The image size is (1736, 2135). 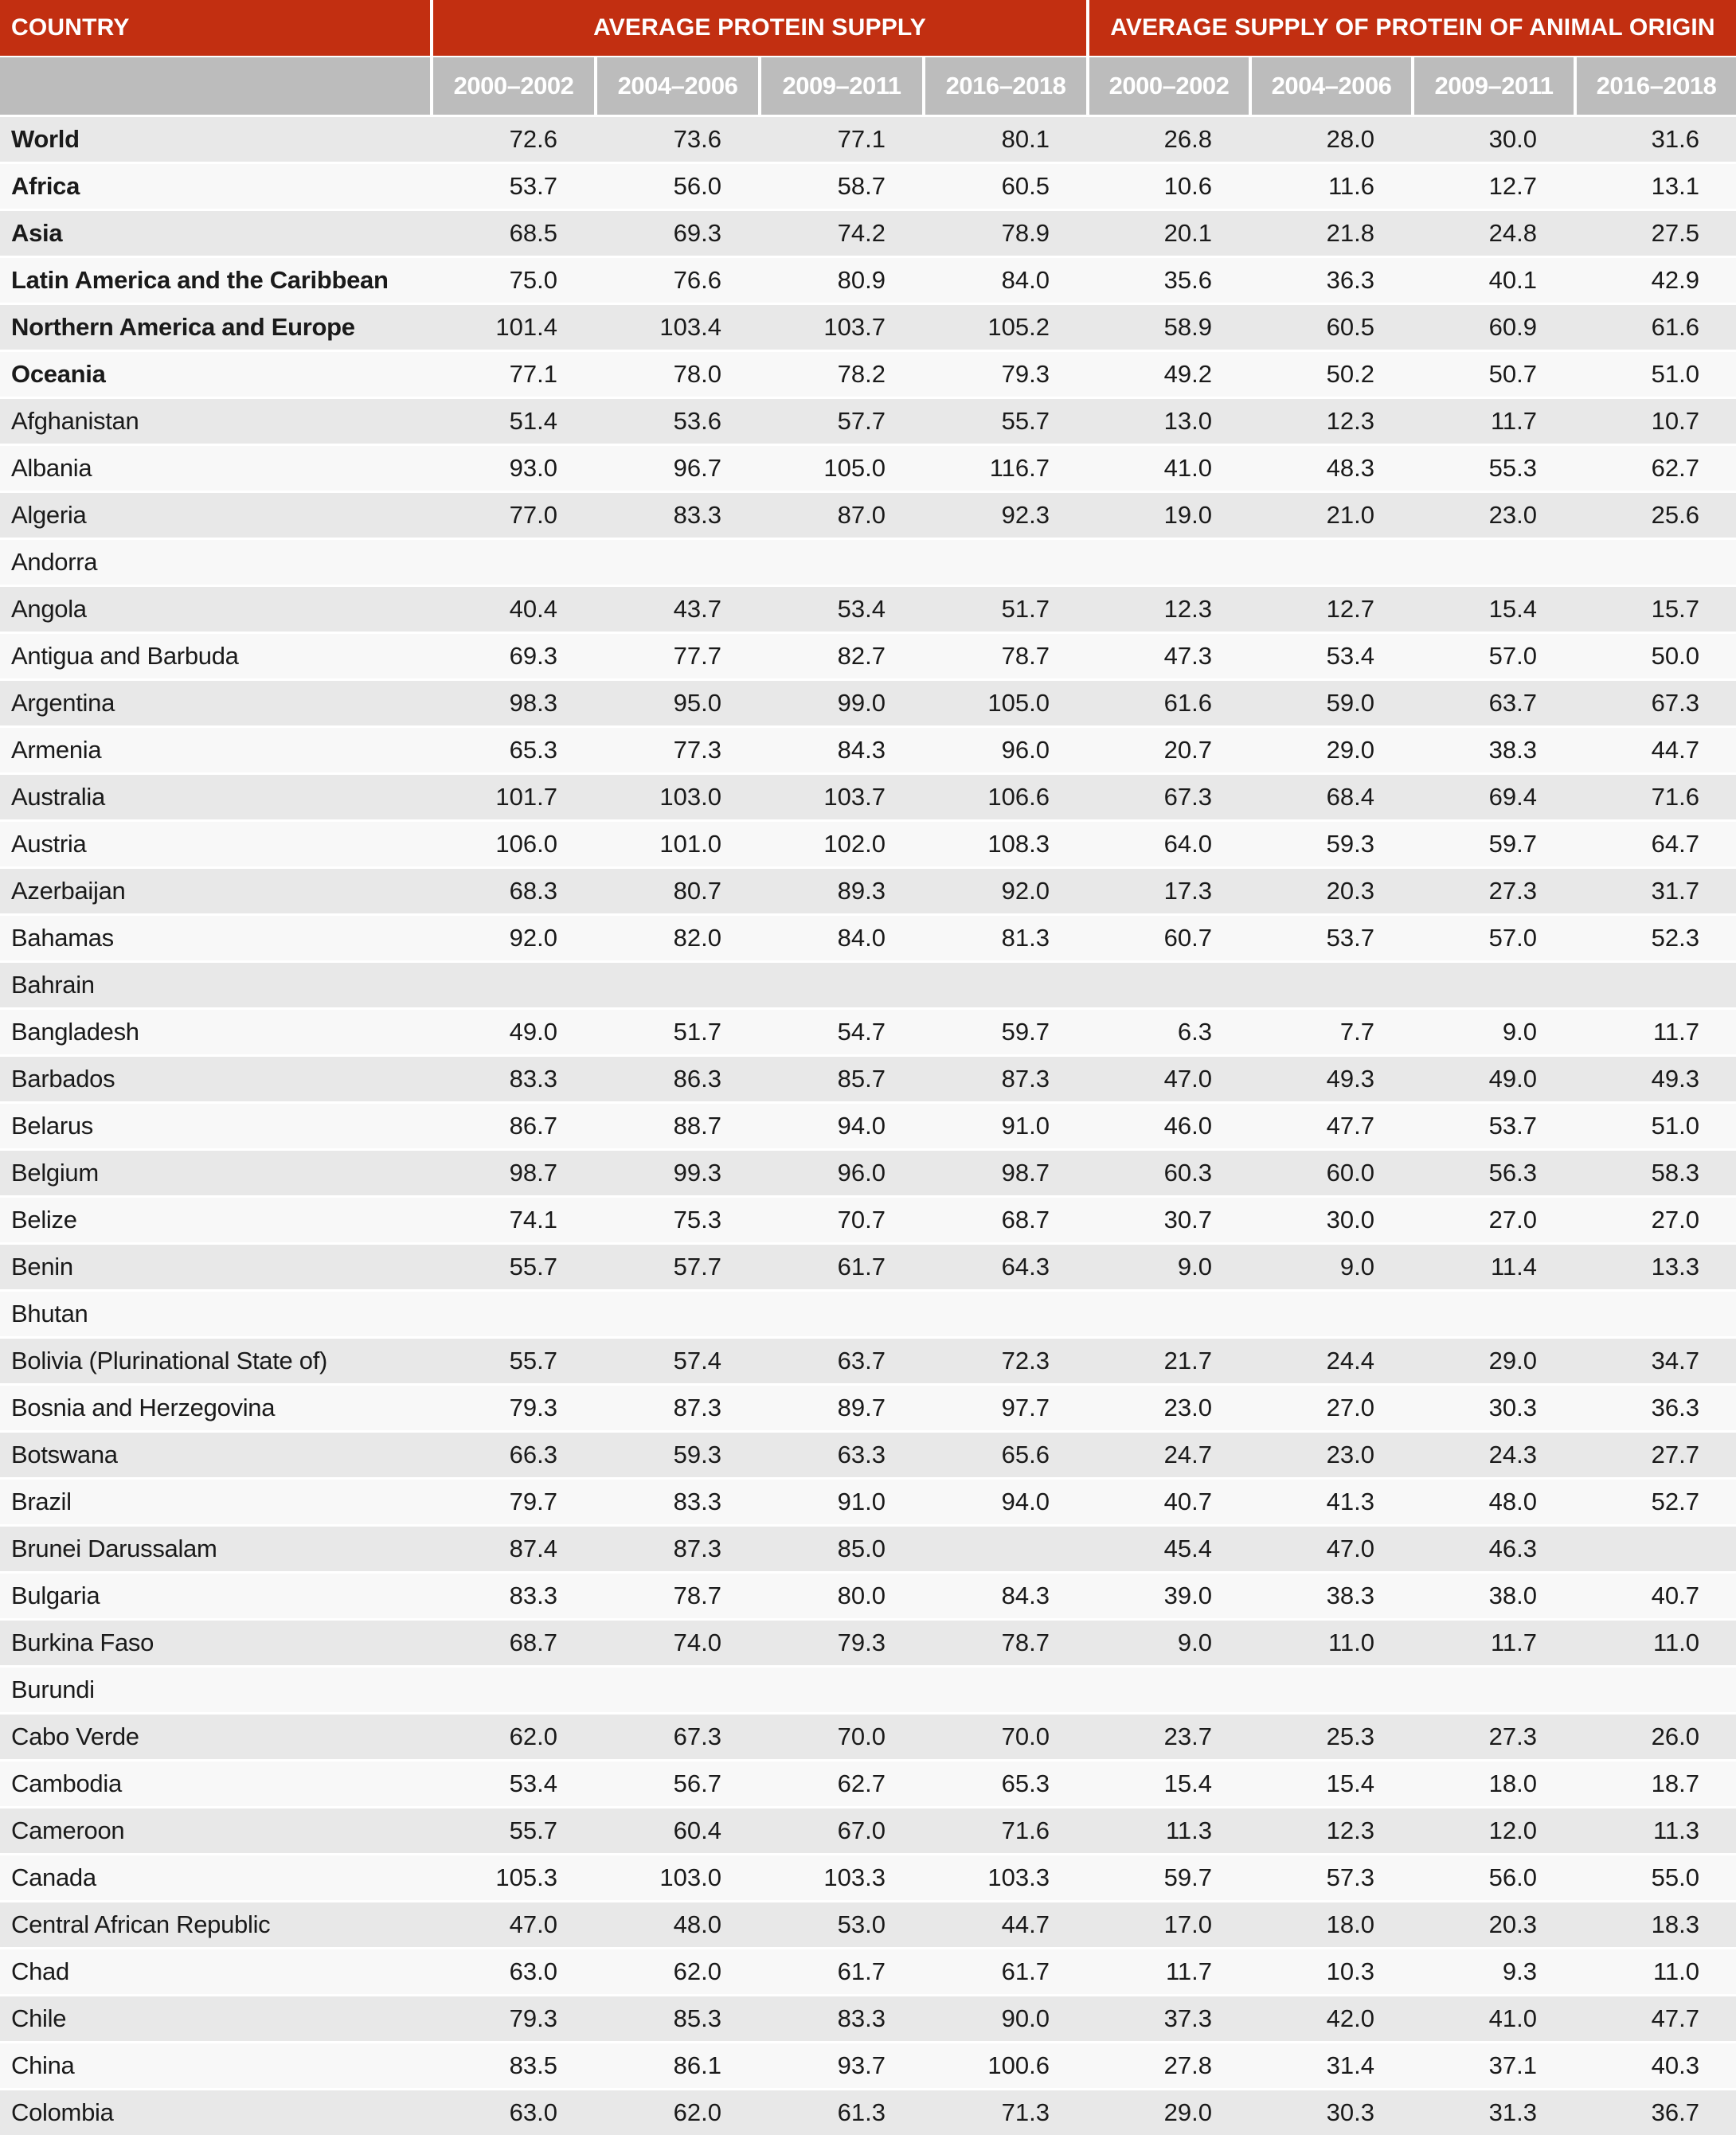 I want to click on value-cell: 59.3, so click(x=1350, y=844).